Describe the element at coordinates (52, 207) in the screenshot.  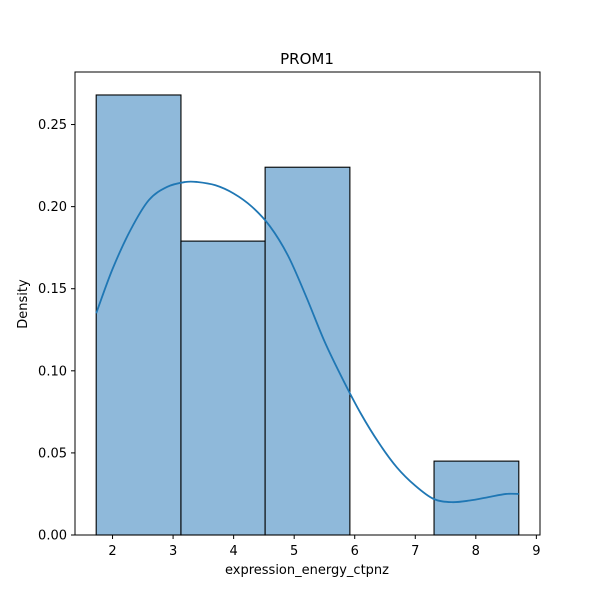
I see `y-tick-label: 0.20` at that location.